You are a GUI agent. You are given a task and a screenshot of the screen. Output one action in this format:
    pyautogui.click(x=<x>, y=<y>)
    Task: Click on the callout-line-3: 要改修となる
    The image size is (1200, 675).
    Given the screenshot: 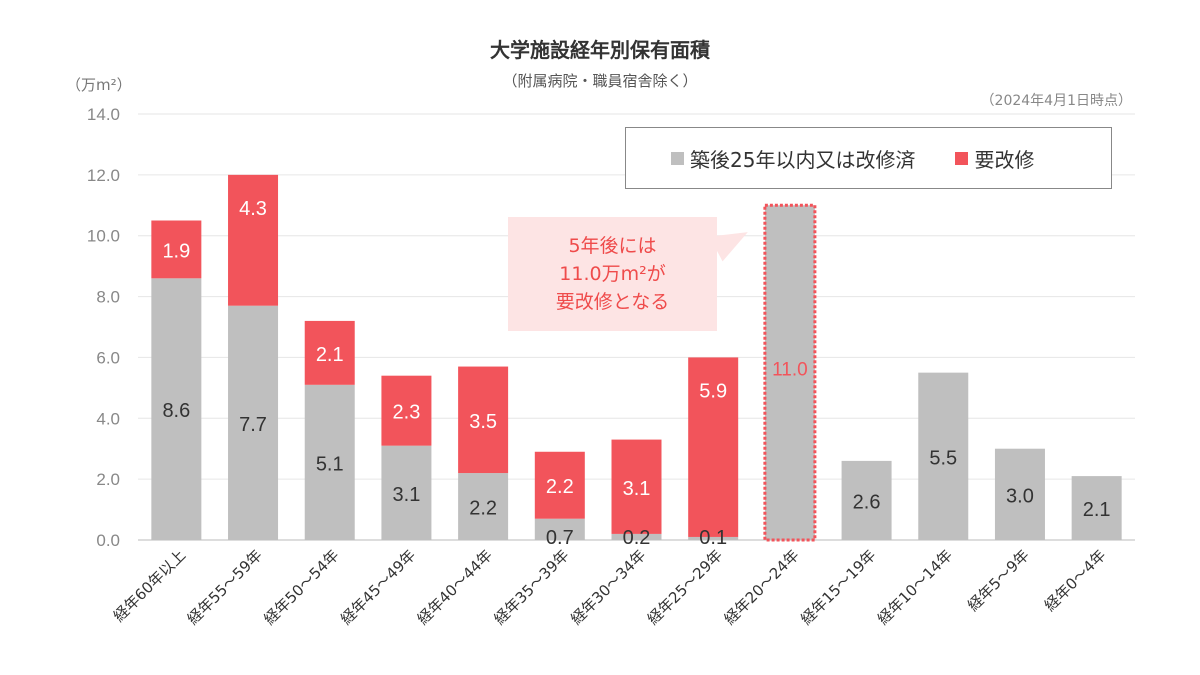 What is the action you would take?
    pyautogui.click(x=612, y=302)
    